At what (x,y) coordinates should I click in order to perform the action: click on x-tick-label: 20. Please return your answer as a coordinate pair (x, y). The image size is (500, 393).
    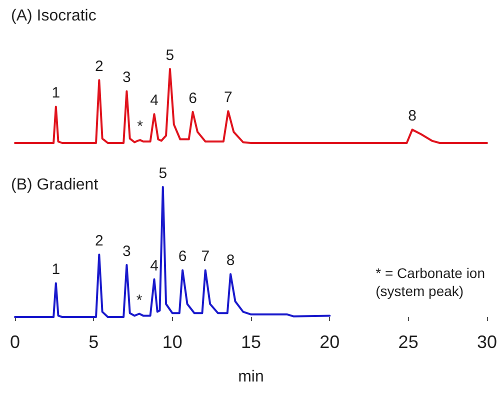
    Looking at the image, I should click on (330, 342).